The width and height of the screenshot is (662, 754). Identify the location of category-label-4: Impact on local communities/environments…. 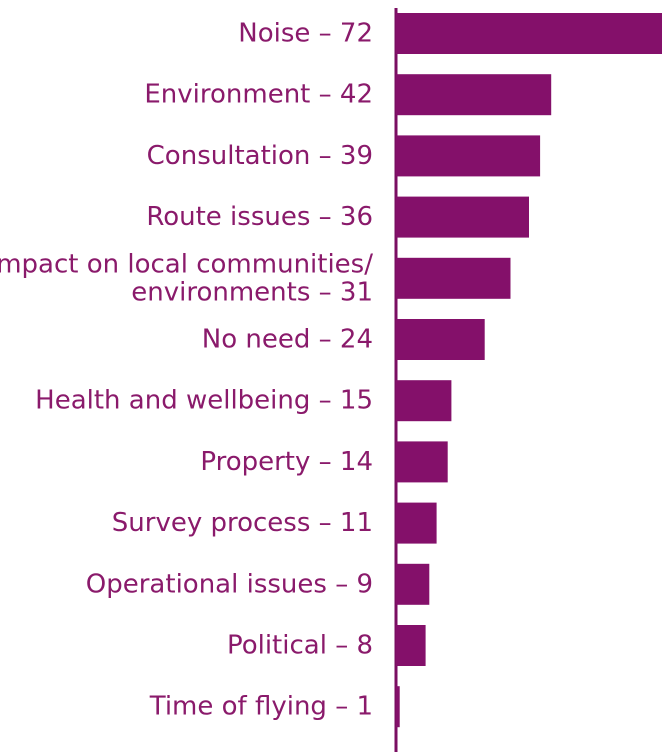
(186, 278).